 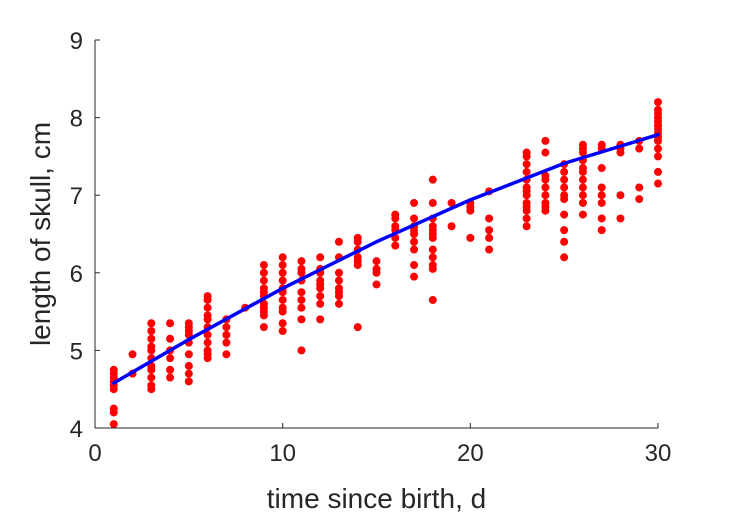 I want to click on x-axis-label: time since birth, d, so click(x=376, y=498).